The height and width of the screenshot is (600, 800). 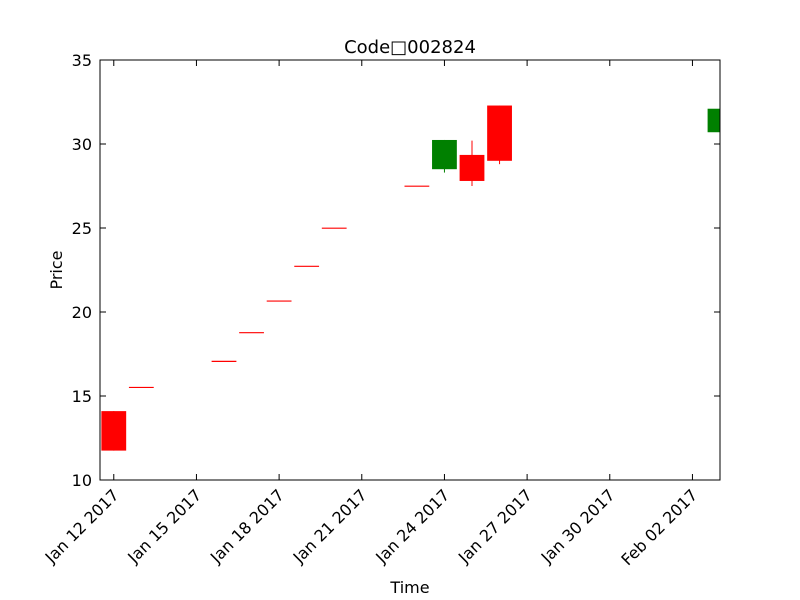 What do you see at coordinates (82, 228) in the screenshot?
I see `y-tick-label: 25` at bounding box center [82, 228].